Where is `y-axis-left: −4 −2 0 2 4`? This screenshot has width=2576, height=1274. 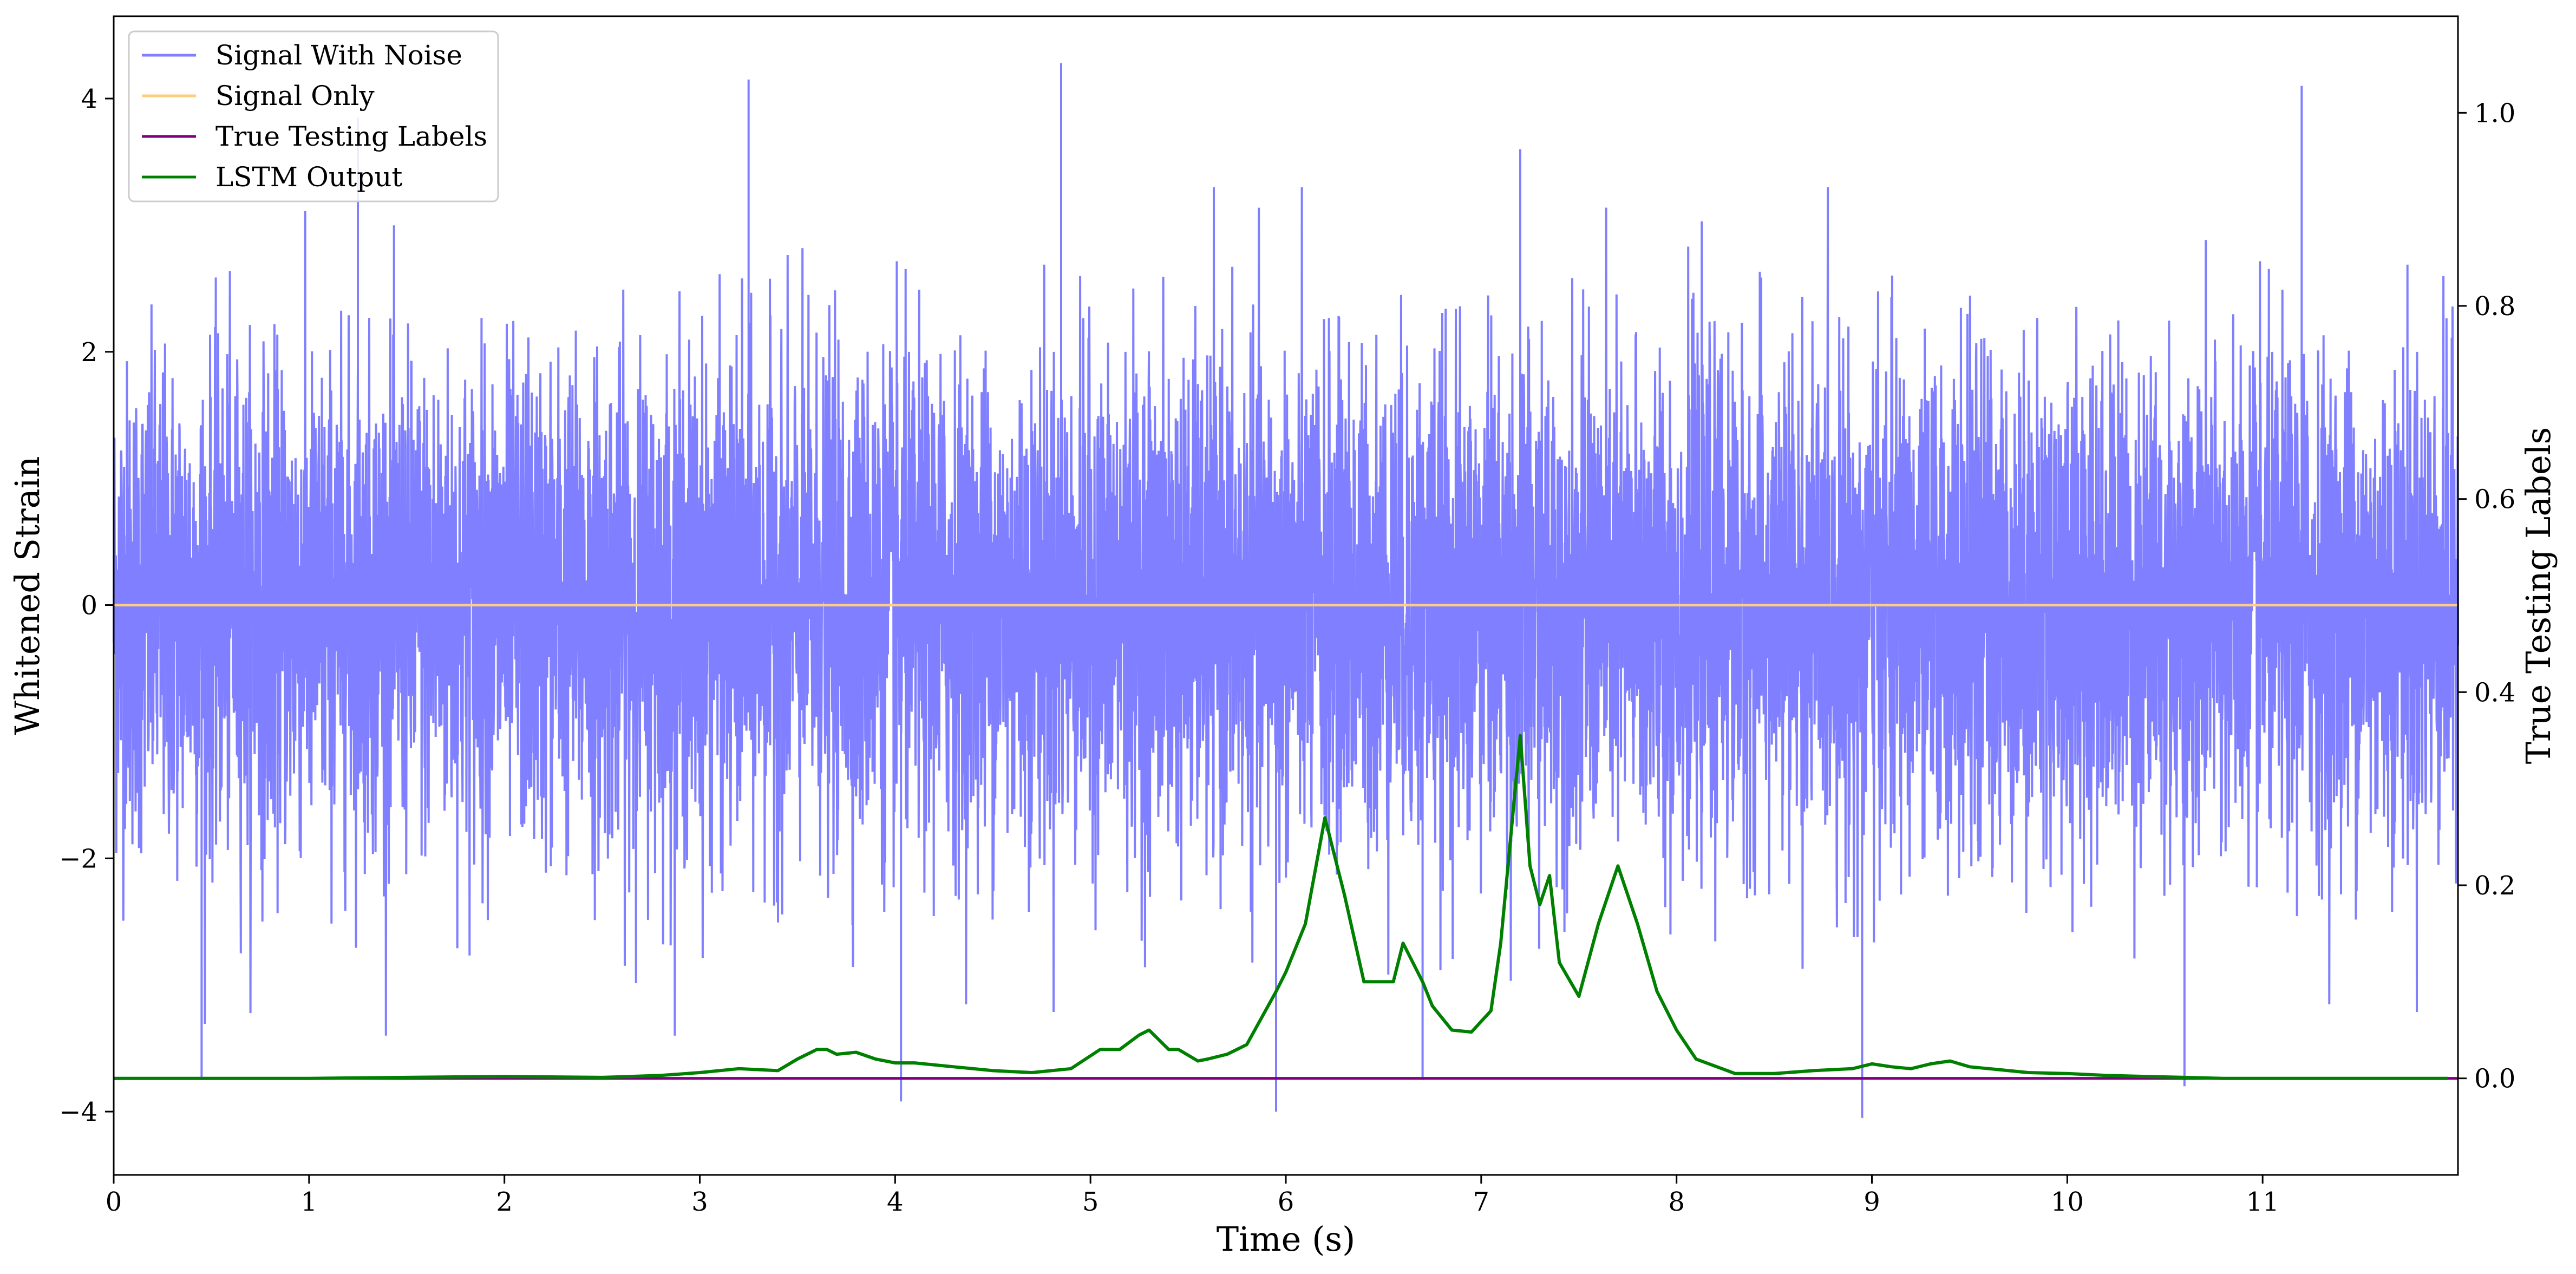
y-axis-left: −4 −2 0 2 4 is located at coordinates (86, 605).